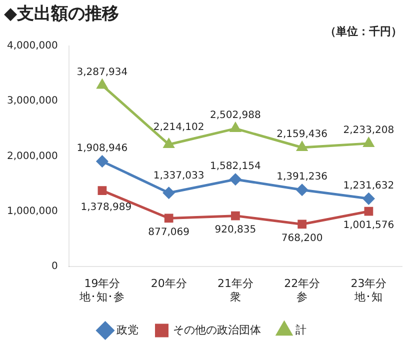 This screenshot has height=350, width=414. I want to click on x-tick-label: 20年分, so click(168, 283).